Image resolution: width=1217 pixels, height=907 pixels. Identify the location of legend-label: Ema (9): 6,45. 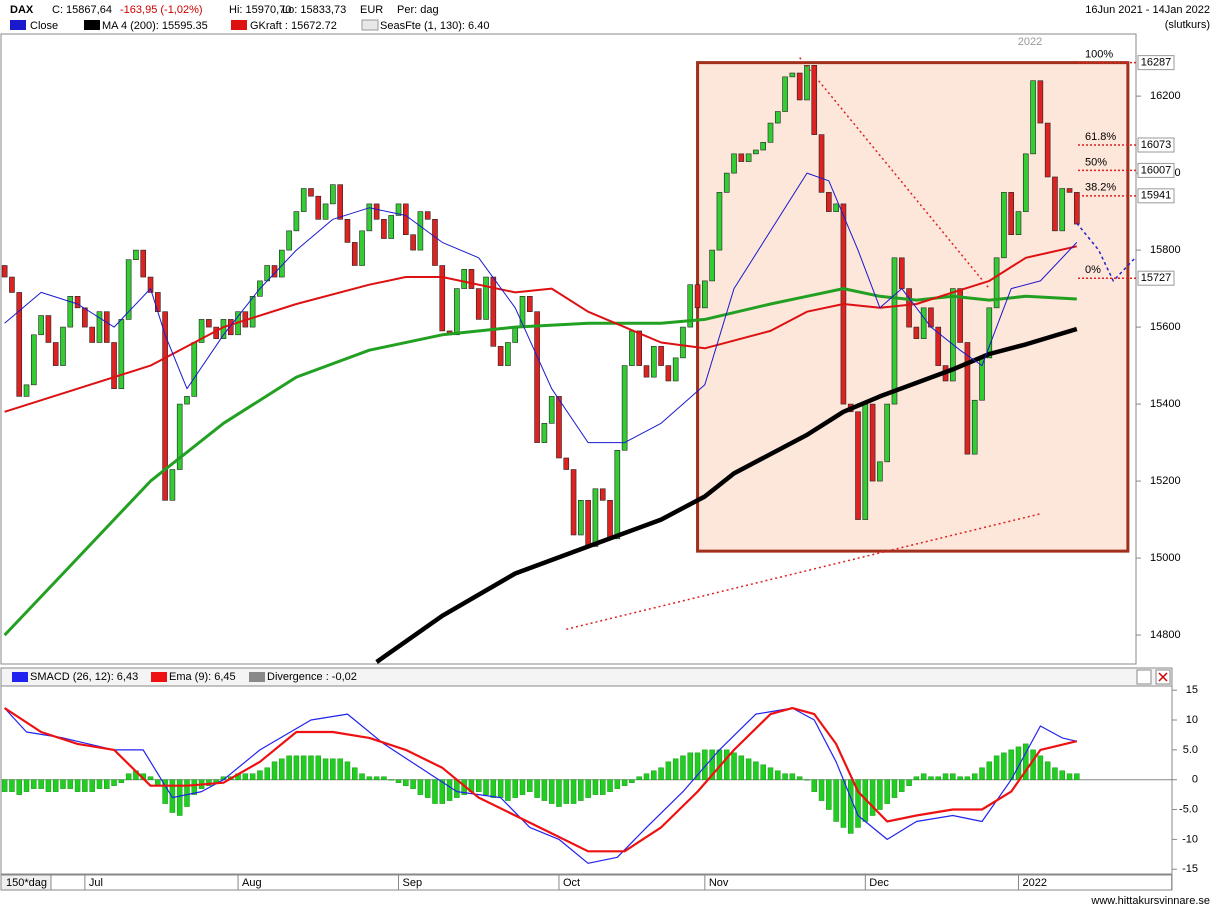
(202, 677).